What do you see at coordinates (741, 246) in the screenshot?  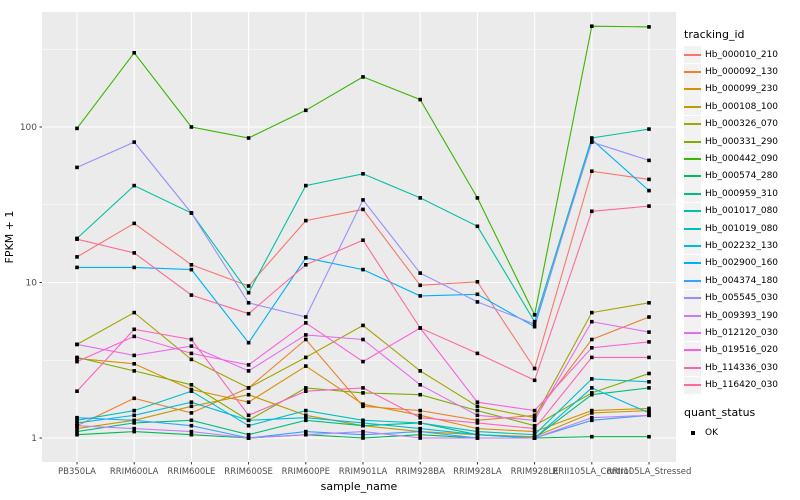 I see `legend-item: Hb_002232_130` at bounding box center [741, 246].